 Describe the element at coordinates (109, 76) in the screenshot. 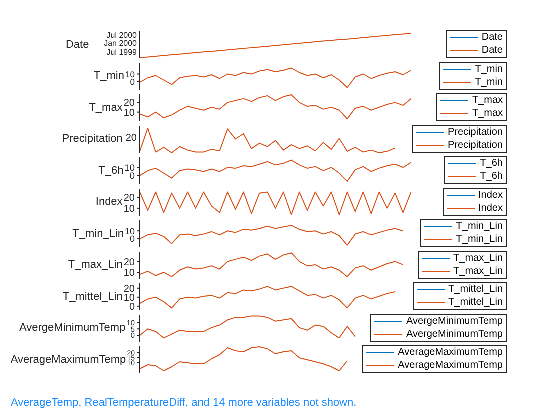

I see `y-axis-title: T_min` at that location.